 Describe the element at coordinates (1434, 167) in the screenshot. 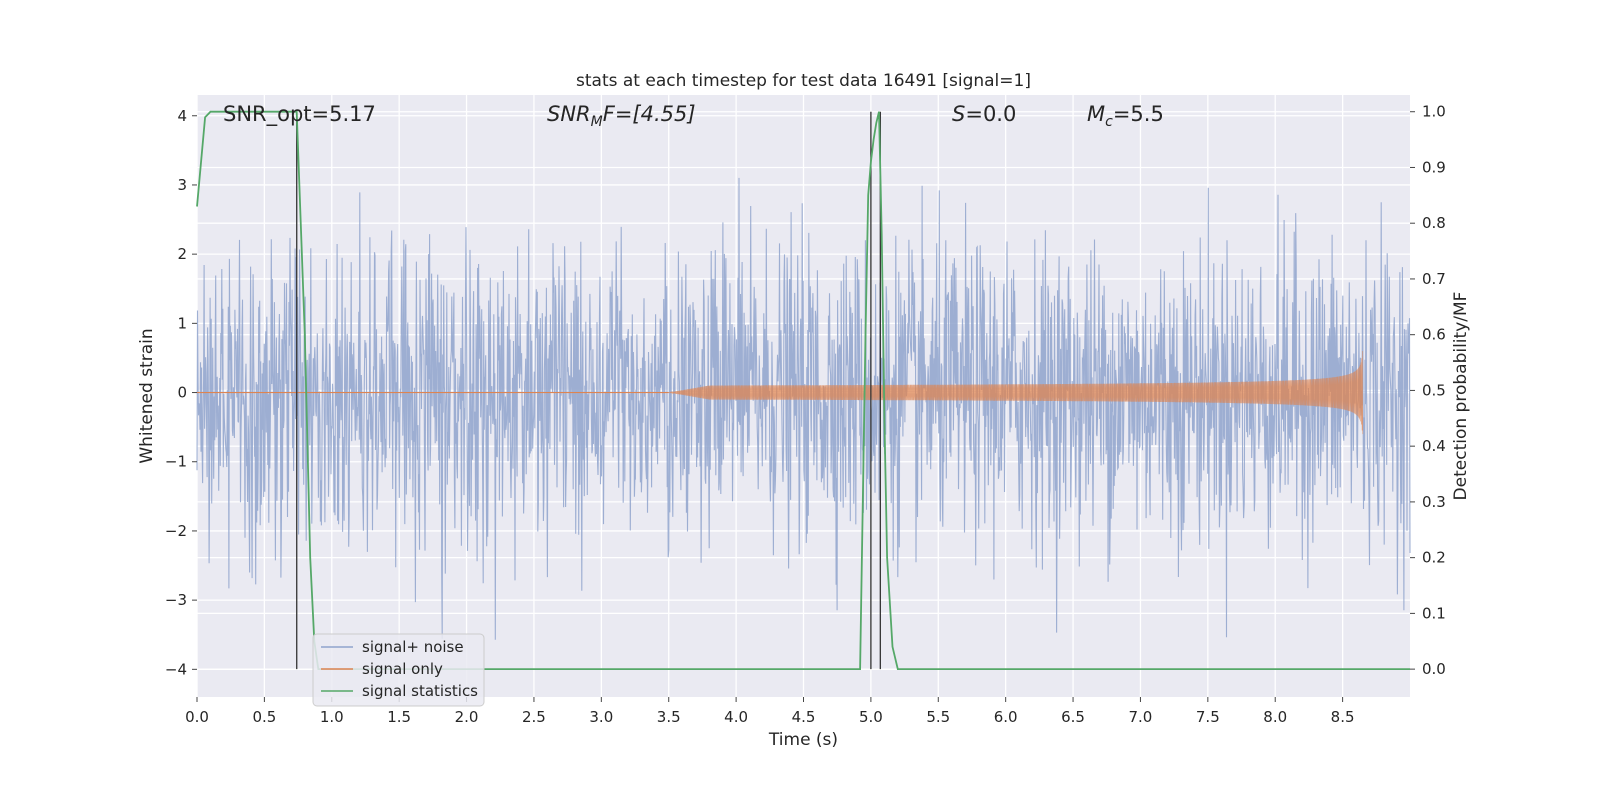

I see `y2-tick-label: 0.9` at that location.